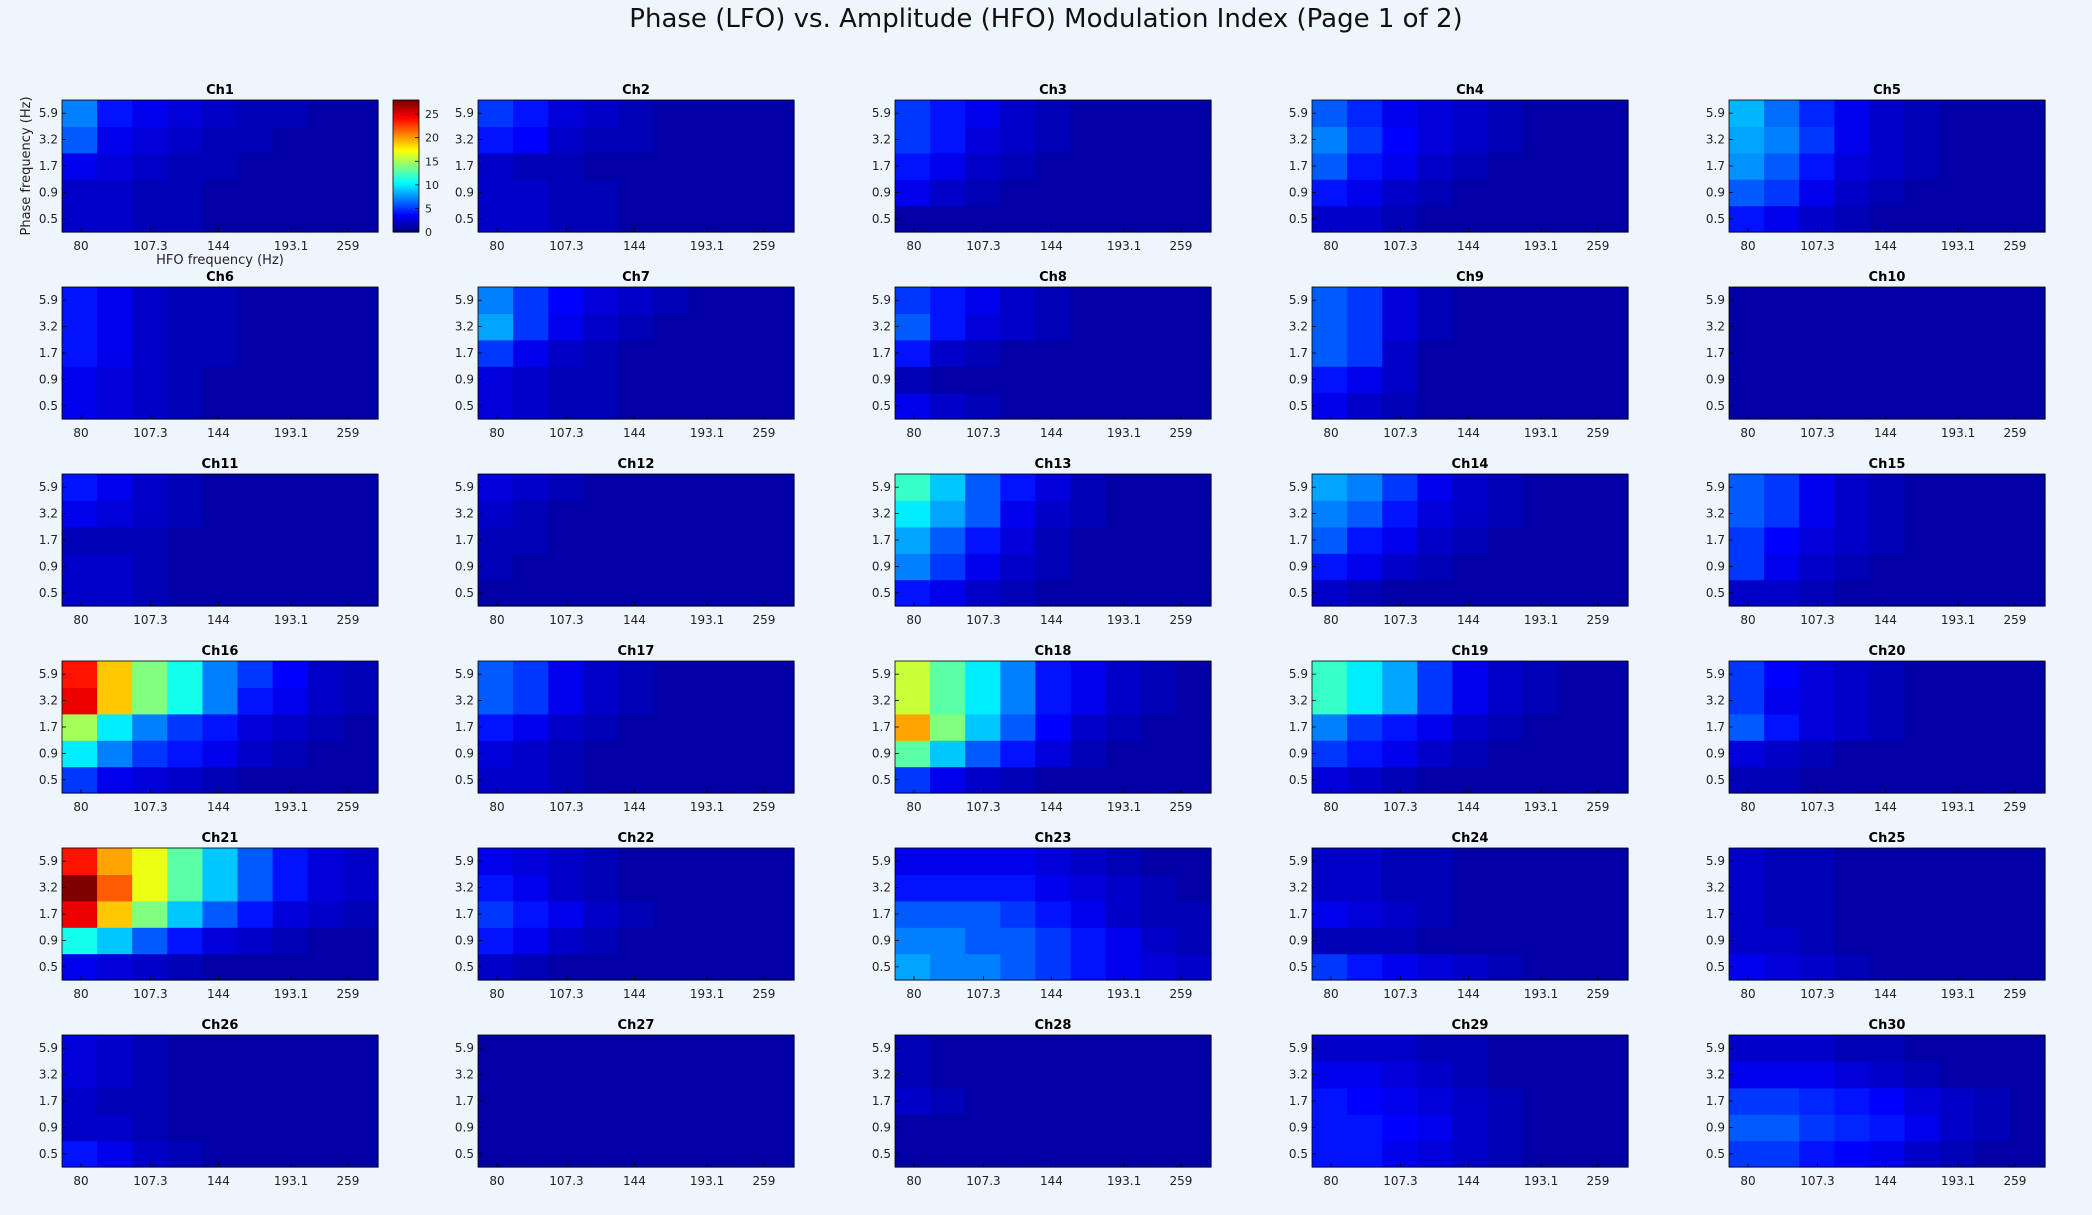 This screenshot has height=1215, width=2092. Describe the element at coordinates (1042, 168) in the screenshot. I see `heatmap-panel-ch3: Ch30.50.91.73.25.980 107.3 144 193.1 259` at that location.